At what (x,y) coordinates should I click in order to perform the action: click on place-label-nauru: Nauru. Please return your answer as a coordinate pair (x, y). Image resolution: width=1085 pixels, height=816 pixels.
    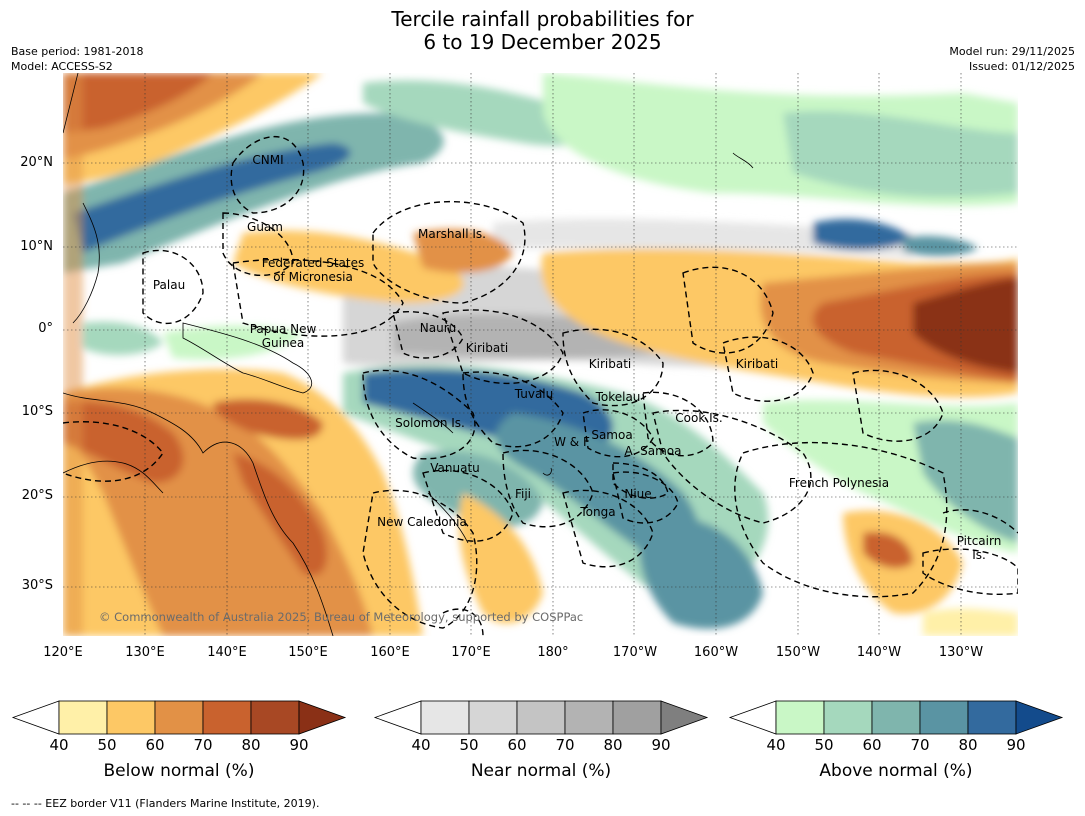
    Looking at the image, I should click on (438, 328).